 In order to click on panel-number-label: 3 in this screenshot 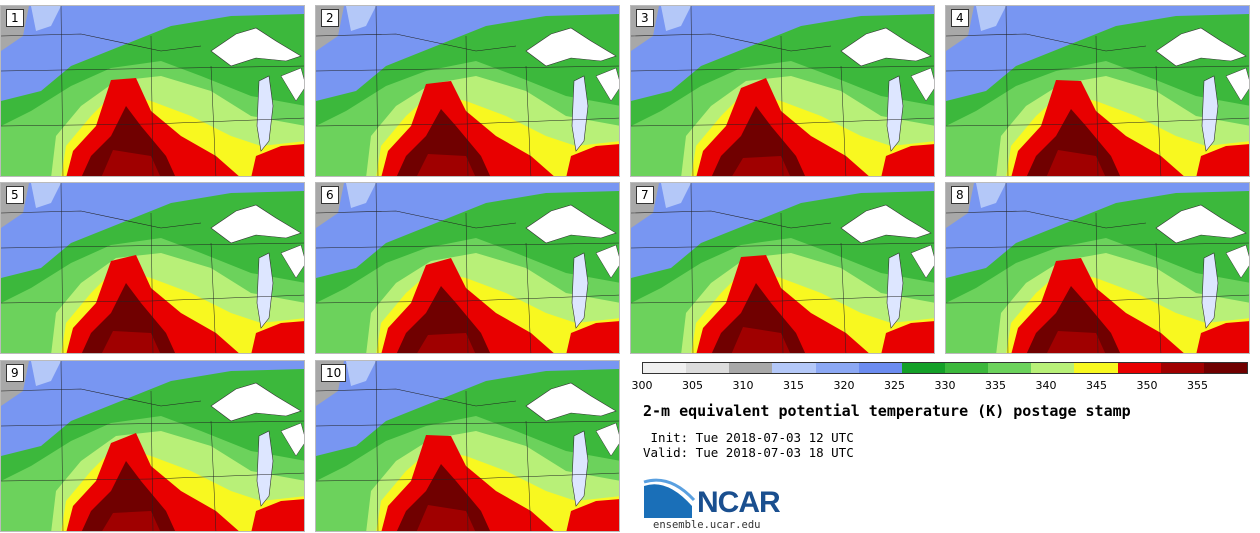, I will do `click(645, 18)`.